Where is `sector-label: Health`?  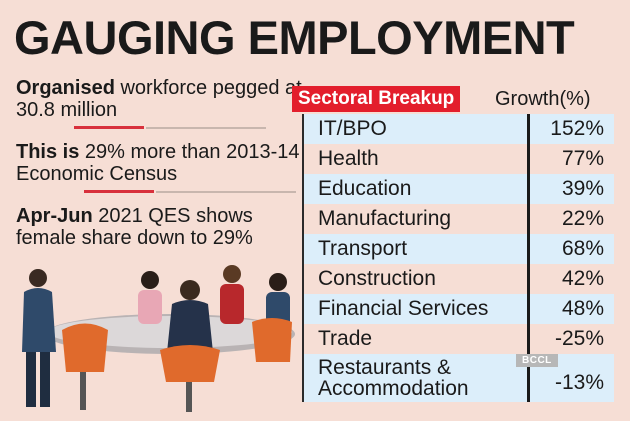
sector-label: Health is located at coordinates (348, 158).